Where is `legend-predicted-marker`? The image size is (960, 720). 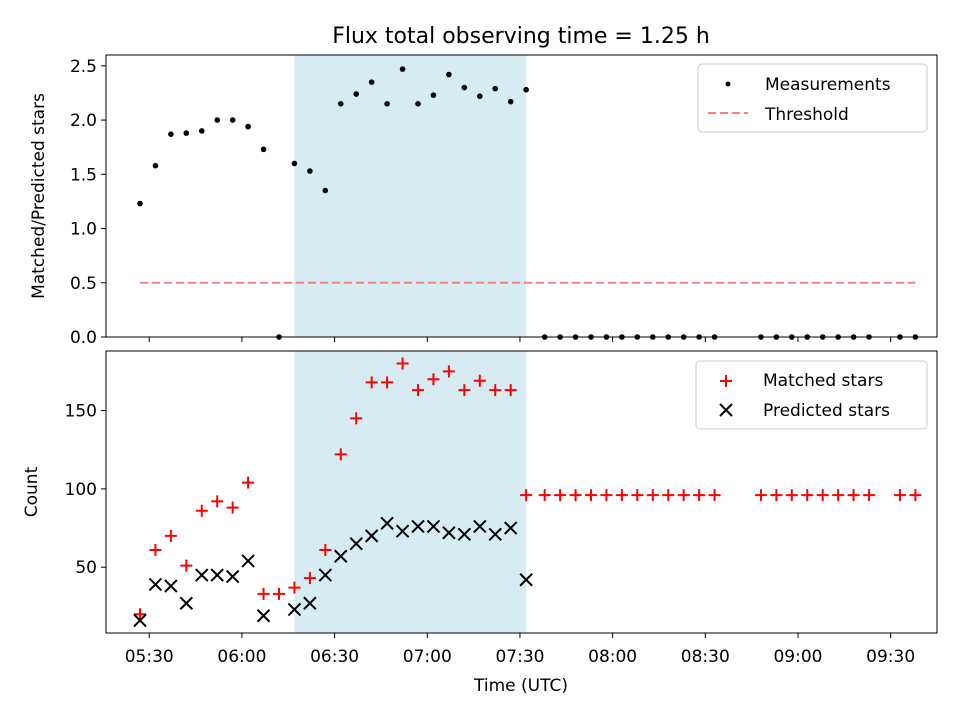 legend-predicted-marker is located at coordinates (726, 410).